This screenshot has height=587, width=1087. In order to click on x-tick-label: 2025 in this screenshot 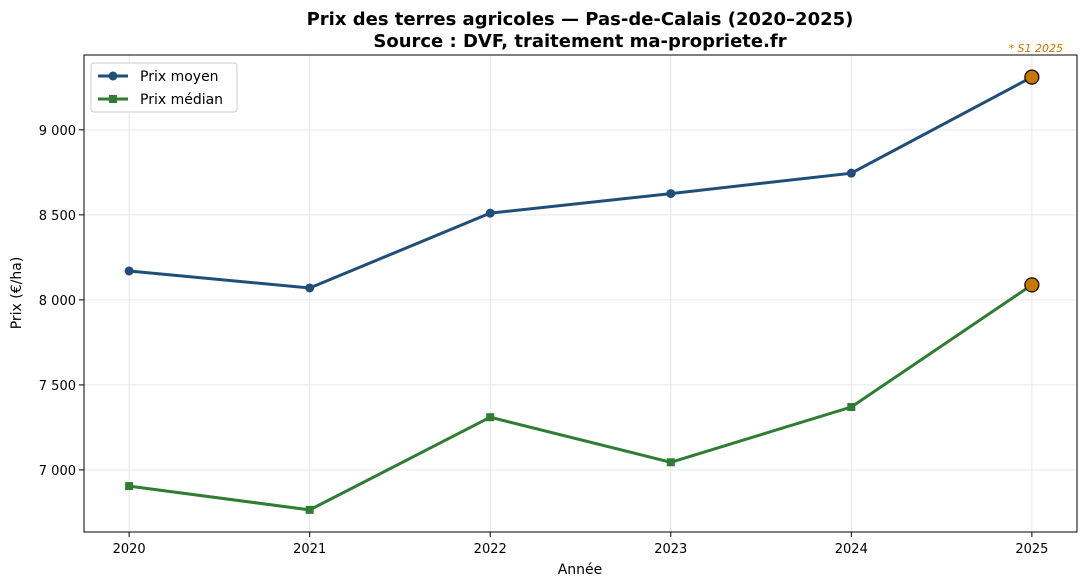, I will do `click(1031, 549)`.